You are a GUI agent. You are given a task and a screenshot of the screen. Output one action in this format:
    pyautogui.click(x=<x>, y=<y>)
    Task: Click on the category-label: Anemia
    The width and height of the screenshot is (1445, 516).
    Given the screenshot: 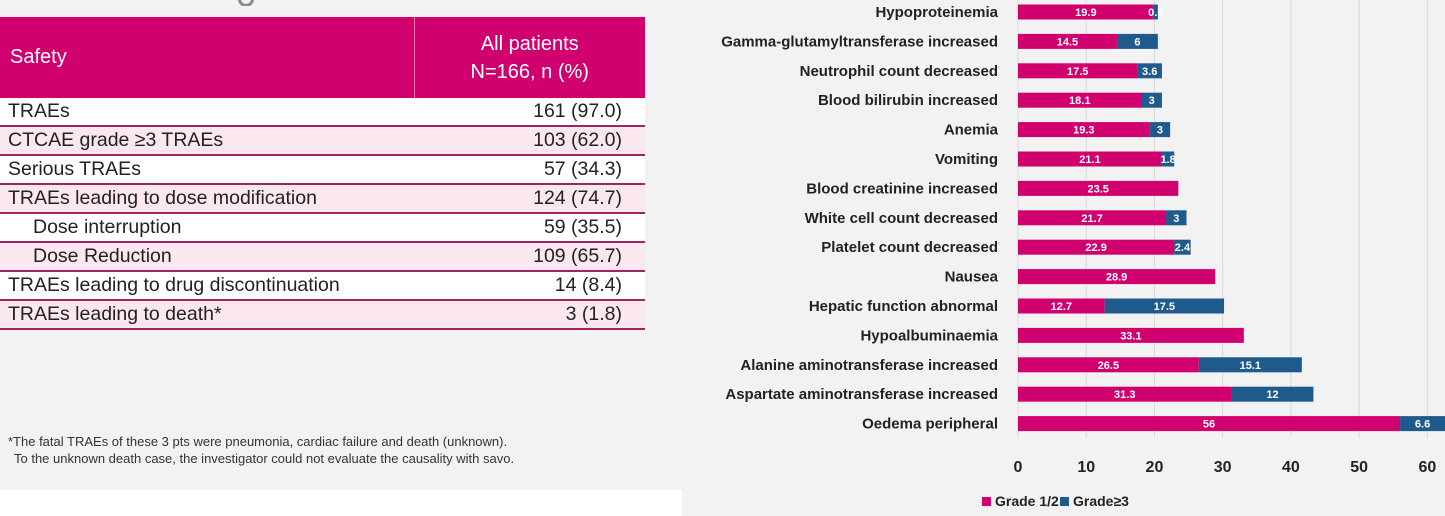 What is the action you would take?
    pyautogui.click(x=971, y=130)
    